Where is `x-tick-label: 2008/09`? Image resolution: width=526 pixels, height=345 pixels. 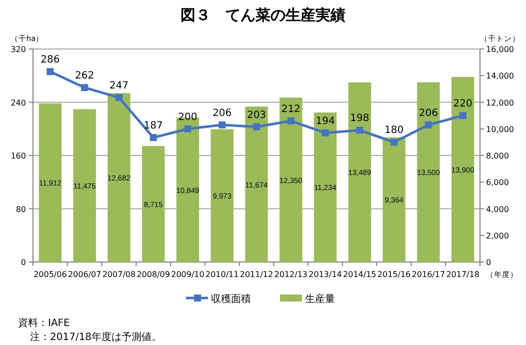 x-tick-label: 2008/09 is located at coordinates (153, 274).